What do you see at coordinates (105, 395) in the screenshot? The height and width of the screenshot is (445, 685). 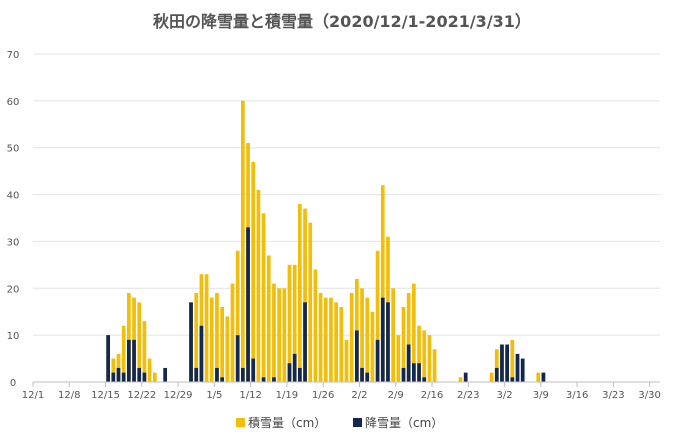 I see `x-tick-label: 12/15` at bounding box center [105, 395].